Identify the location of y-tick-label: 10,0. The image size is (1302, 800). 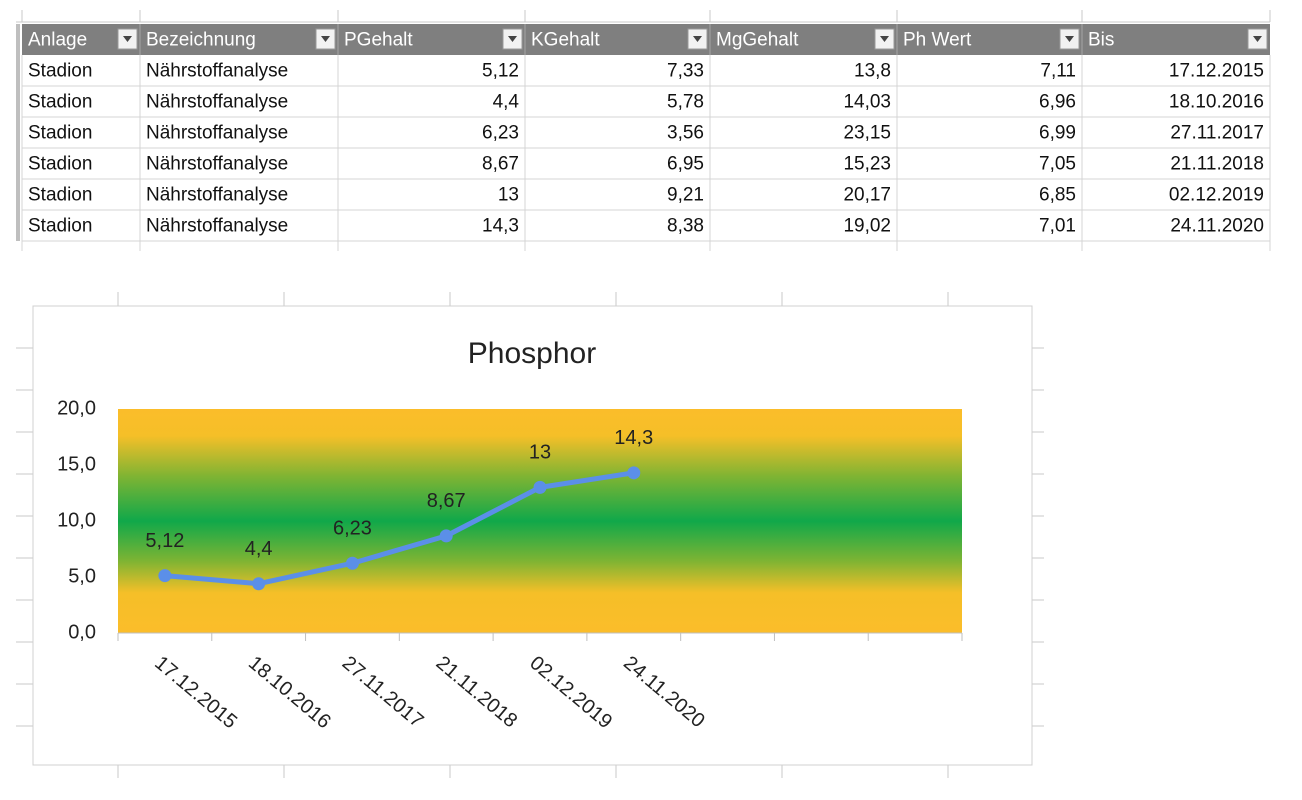
(76, 520).